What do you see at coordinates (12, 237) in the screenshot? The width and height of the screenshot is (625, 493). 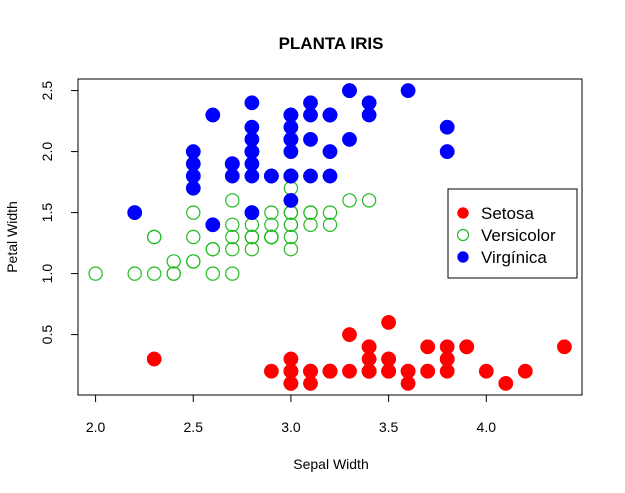 I see `y-axis-label: Petal Width` at bounding box center [12, 237].